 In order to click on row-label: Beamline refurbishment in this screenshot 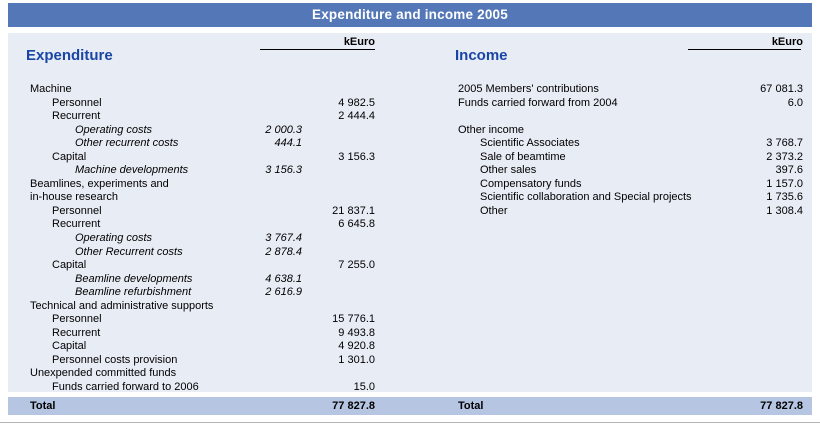, I will do `click(133, 292)`.